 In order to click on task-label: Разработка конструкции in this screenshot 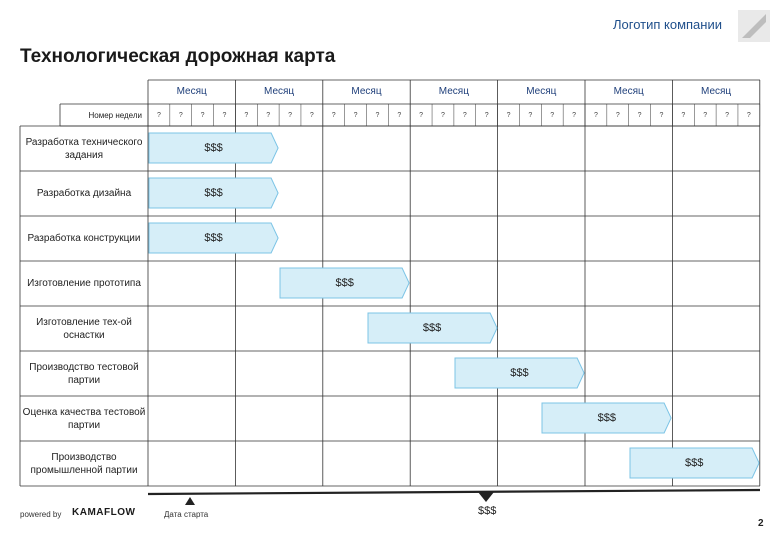, I will do `click(84, 238)`.